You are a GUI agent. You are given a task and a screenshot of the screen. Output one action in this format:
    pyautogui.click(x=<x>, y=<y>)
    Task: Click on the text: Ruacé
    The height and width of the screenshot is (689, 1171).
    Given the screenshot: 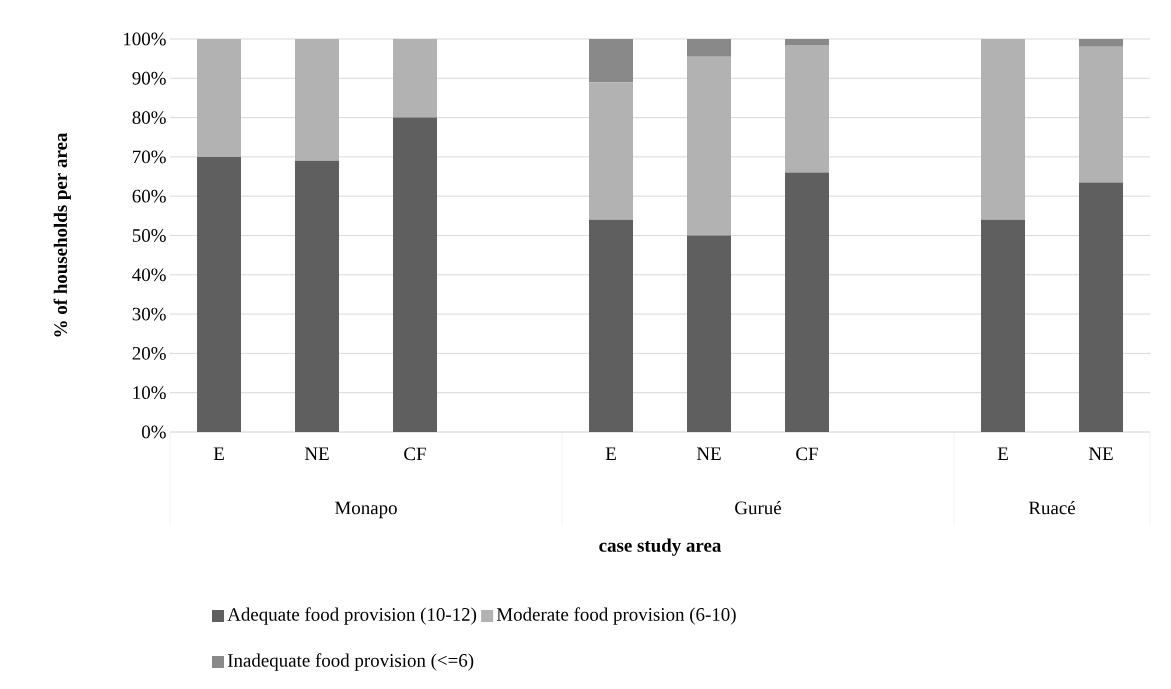 What is the action you would take?
    pyautogui.click(x=1052, y=507)
    